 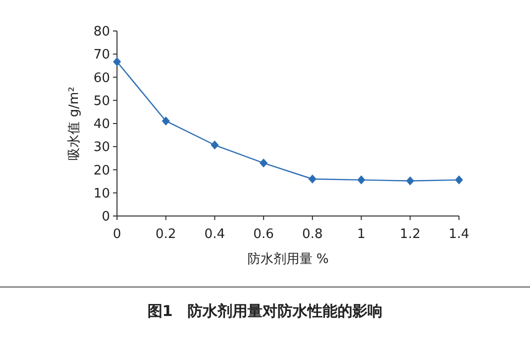 I want to click on x-tick-label: 1.4, so click(x=459, y=234).